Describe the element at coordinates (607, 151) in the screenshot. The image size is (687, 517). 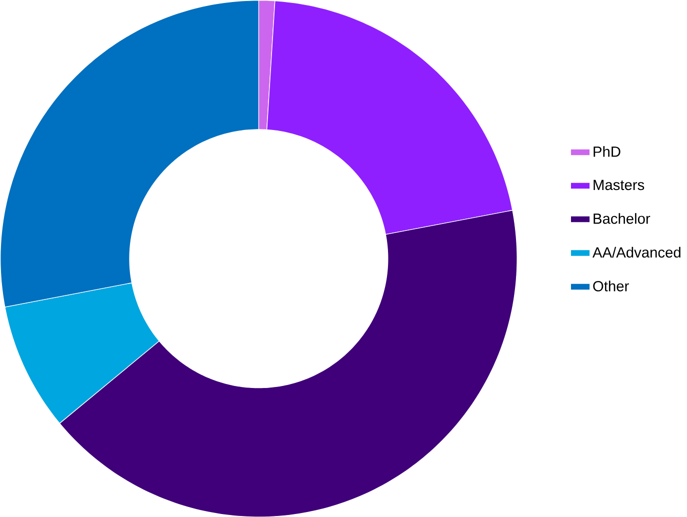
I see `legend-label: PhD` at that location.